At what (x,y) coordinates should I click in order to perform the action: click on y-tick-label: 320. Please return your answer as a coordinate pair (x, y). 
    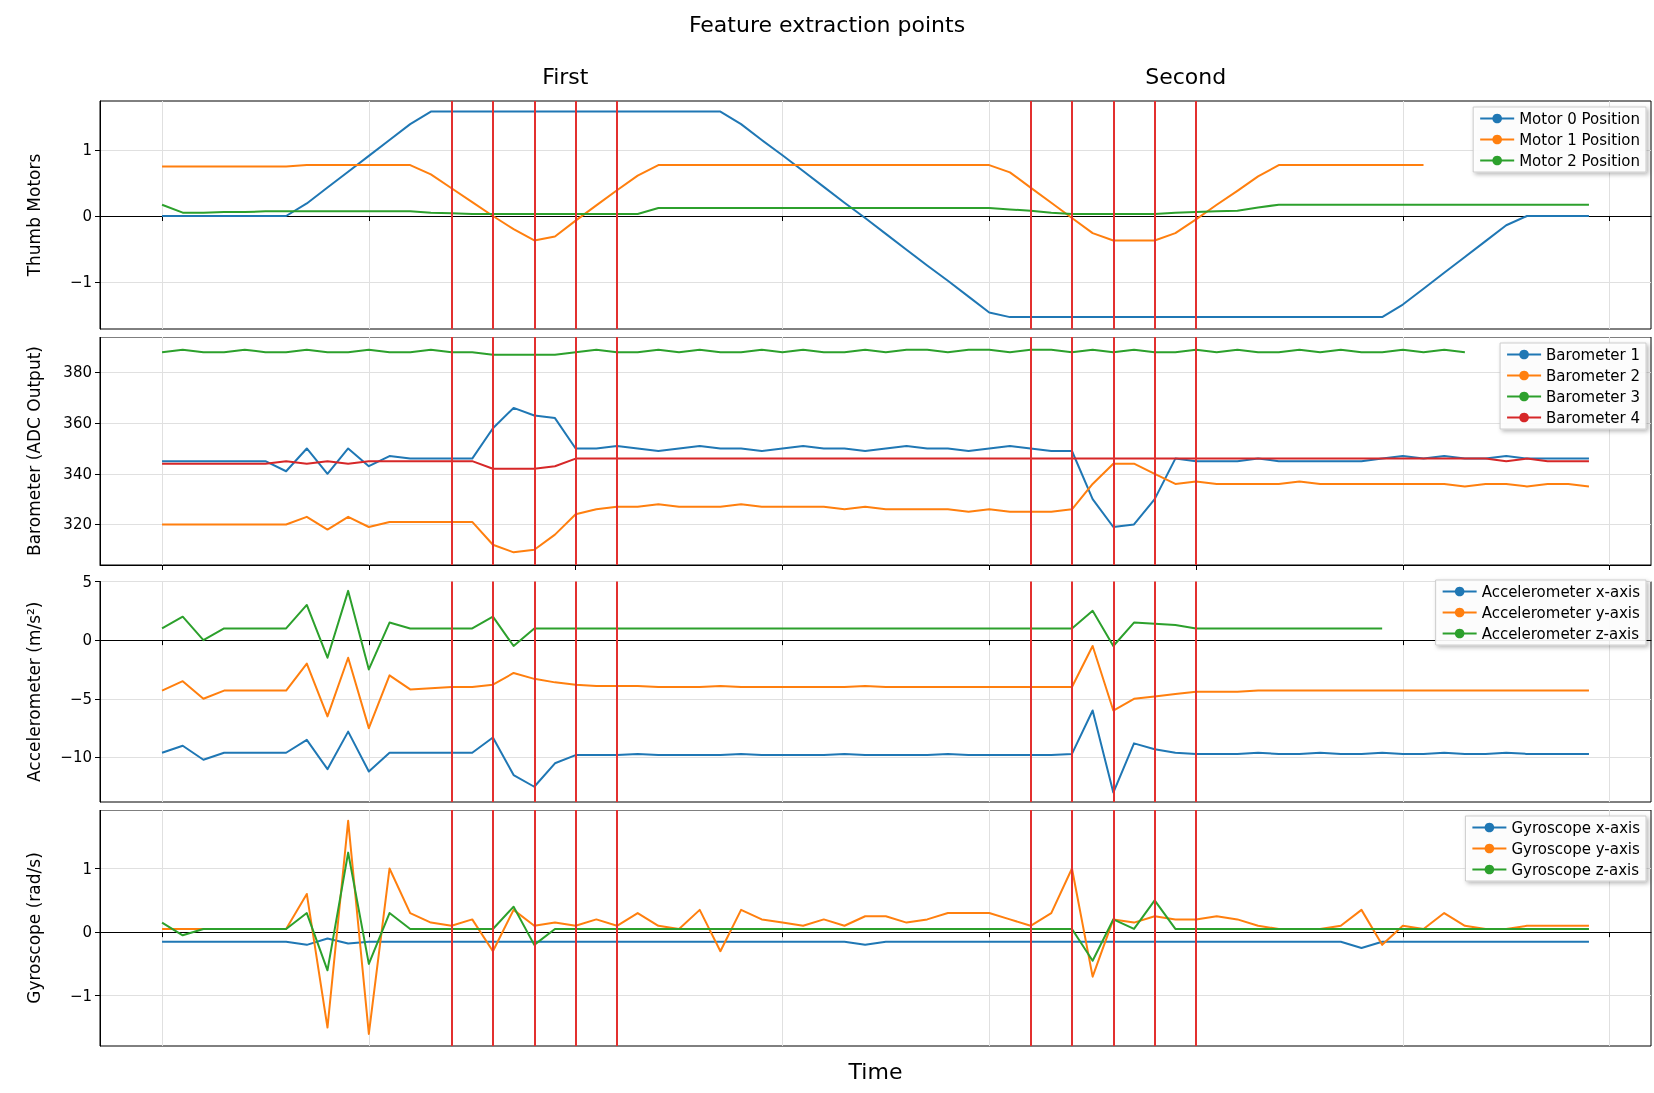
    Looking at the image, I should click on (77, 524).